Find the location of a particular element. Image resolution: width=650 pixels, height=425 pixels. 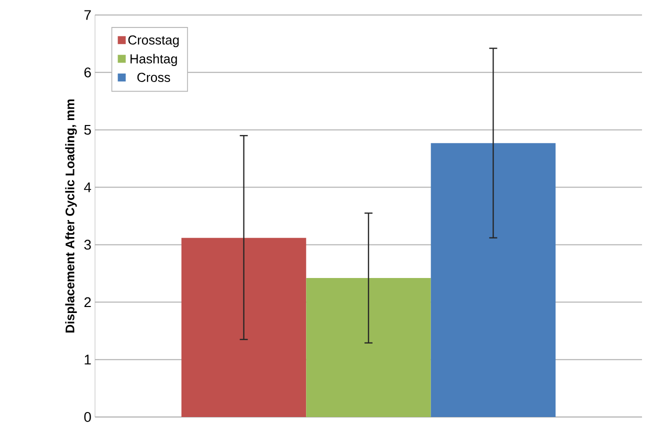

legend-label: Hashtag is located at coordinates (153, 60).